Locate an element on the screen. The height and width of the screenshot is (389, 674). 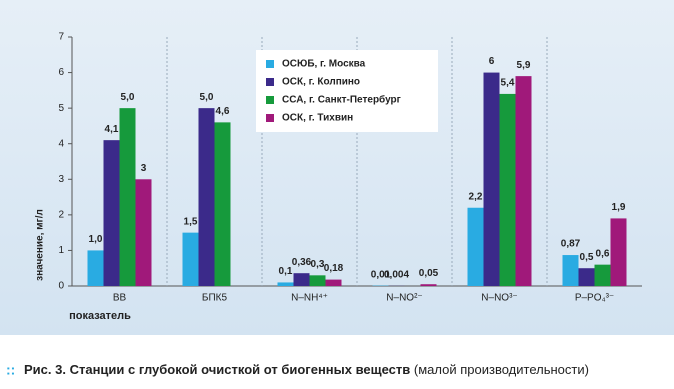
x-tick-label: ВВ is located at coordinates (120, 298).